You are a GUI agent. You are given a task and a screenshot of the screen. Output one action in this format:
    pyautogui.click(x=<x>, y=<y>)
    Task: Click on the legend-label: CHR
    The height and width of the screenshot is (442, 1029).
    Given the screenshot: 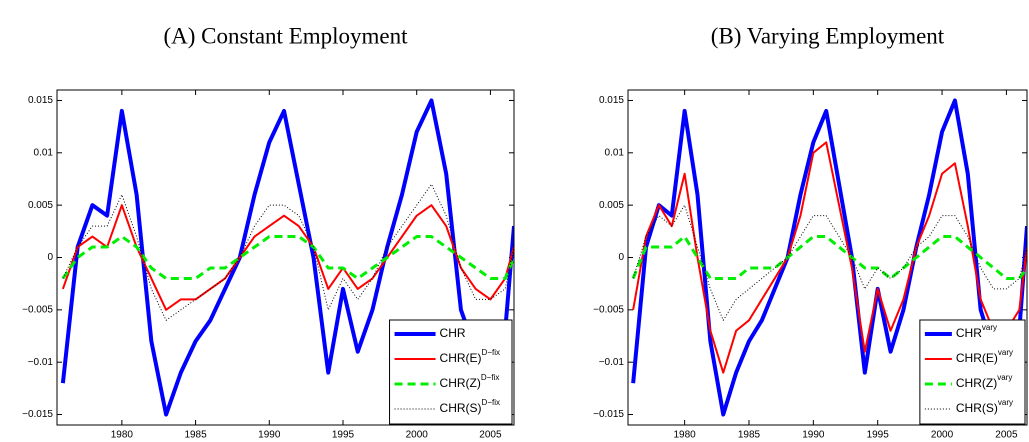 What is the action you would take?
    pyautogui.click(x=453, y=333)
    